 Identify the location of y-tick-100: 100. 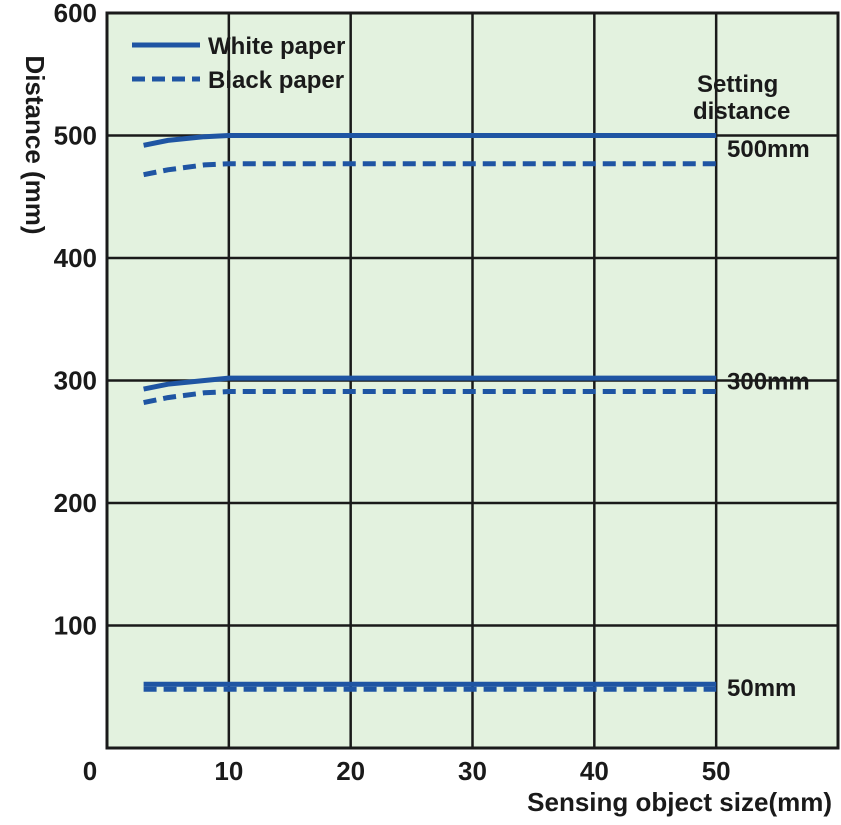
(75, 626).